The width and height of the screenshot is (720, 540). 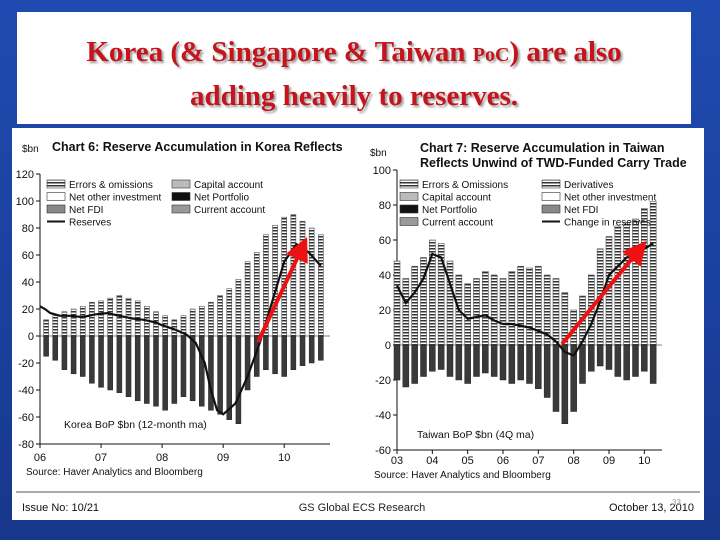 What do you see at coordinates (362, 508) in the screenshot?
I see `footer-center: GS Global ECS Research` at bounding box center [362, 508].